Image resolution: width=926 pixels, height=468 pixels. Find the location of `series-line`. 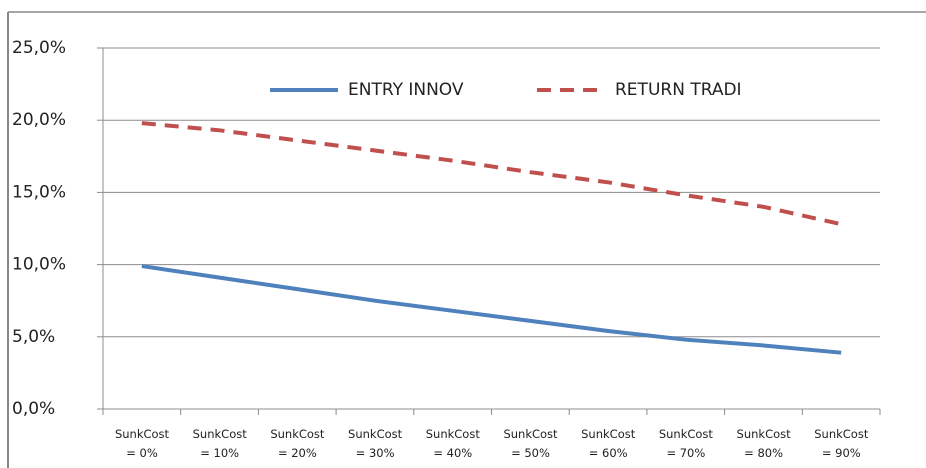

series-line is located at coordinates (491, 309).